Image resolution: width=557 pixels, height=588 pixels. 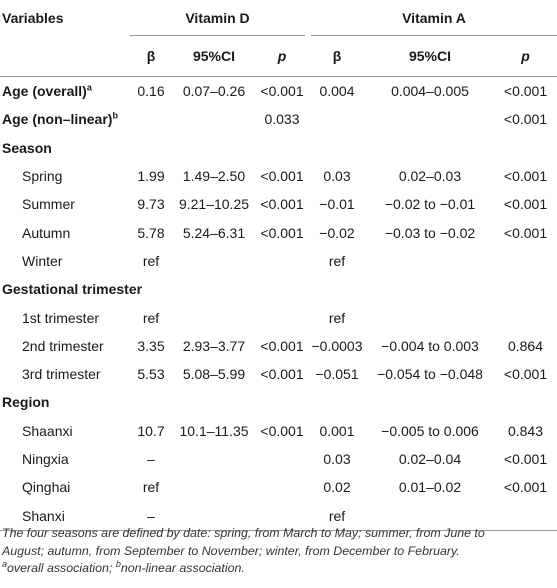 I want to click on vd-p-cell: 0.033, so click(x=282, y=119).